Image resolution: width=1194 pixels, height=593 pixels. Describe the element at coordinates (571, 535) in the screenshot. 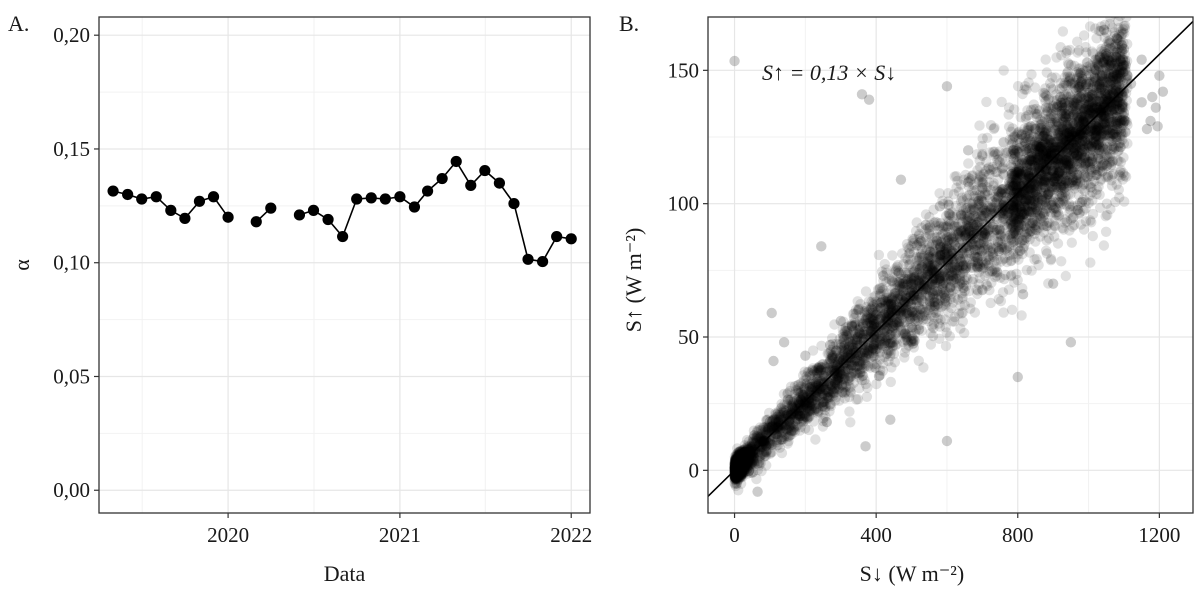

I see `panel-a-x-tick-label: 2022` at that location.